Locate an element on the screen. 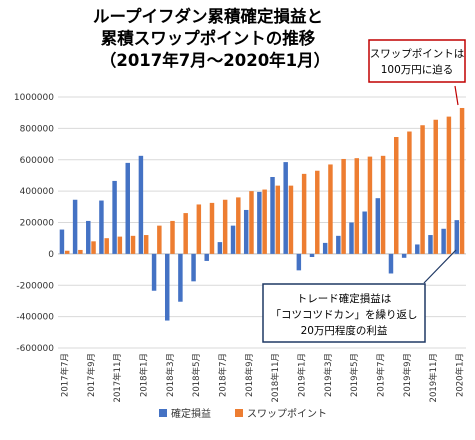 This screenshot has width=475, height=440. y-tick-label: 800000 is located at coordinates (37, 129).